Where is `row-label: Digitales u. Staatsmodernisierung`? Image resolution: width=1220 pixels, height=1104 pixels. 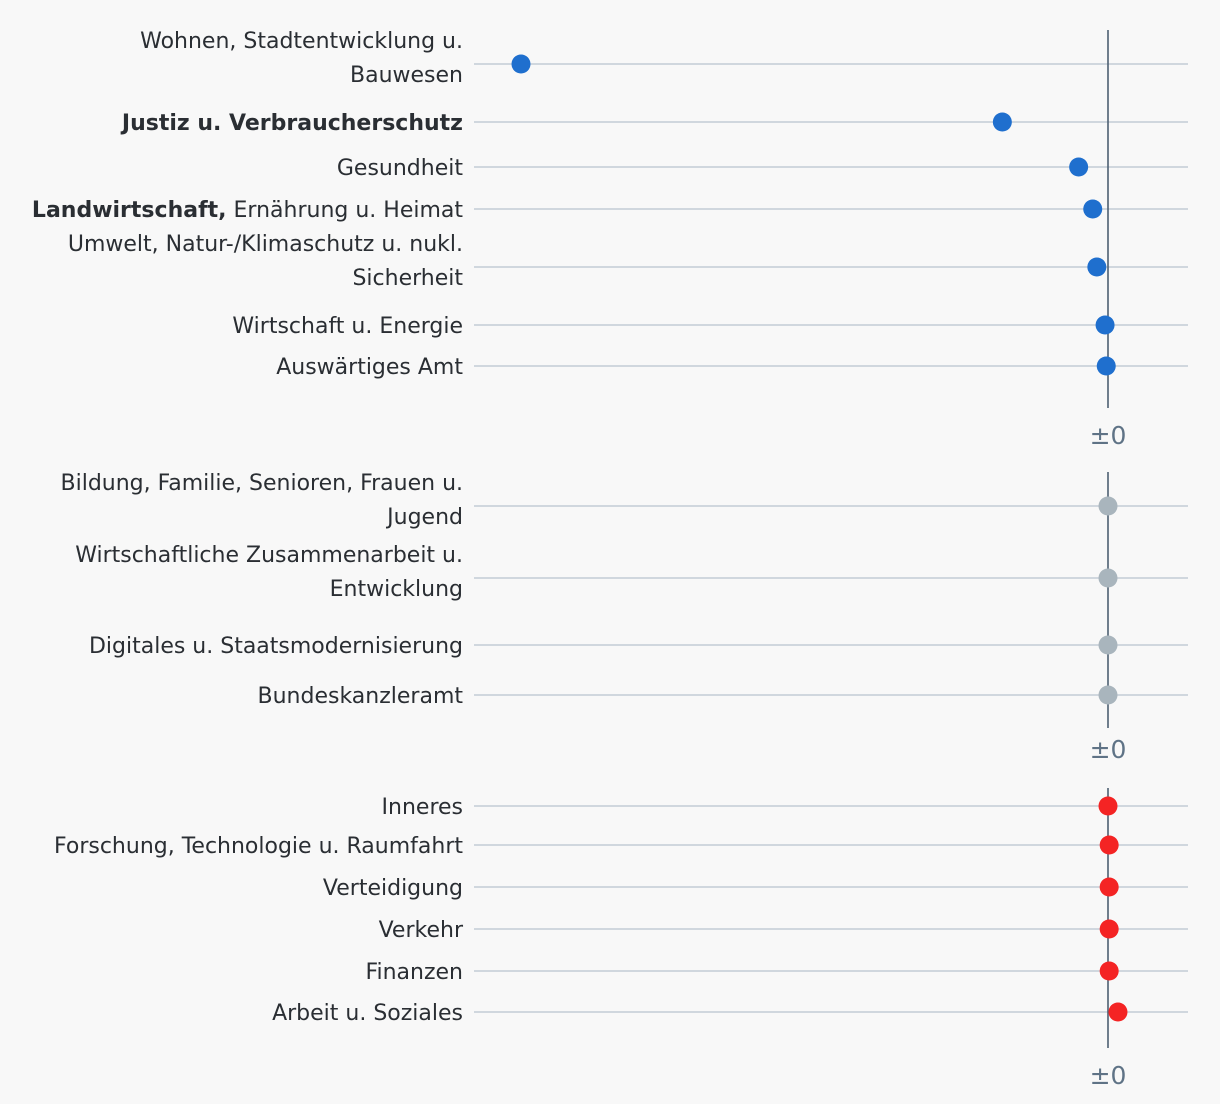
row-label: Digitales u. Staatsmodernisierung is located at coordinates (276, 646).